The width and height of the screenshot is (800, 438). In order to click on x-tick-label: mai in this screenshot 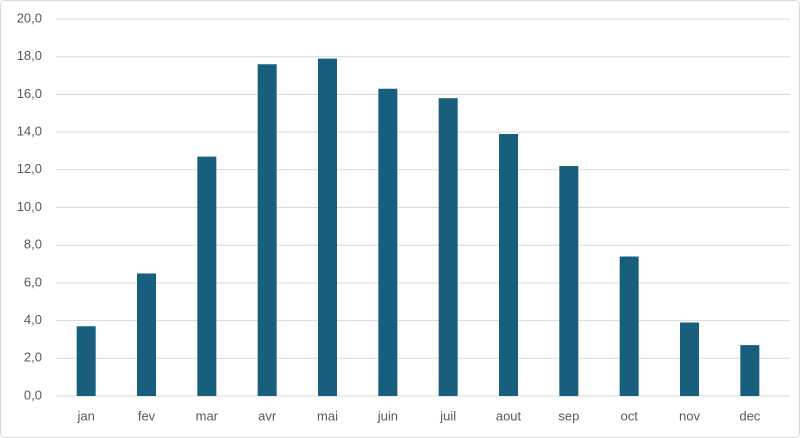, I will do `click(327, 415)`.